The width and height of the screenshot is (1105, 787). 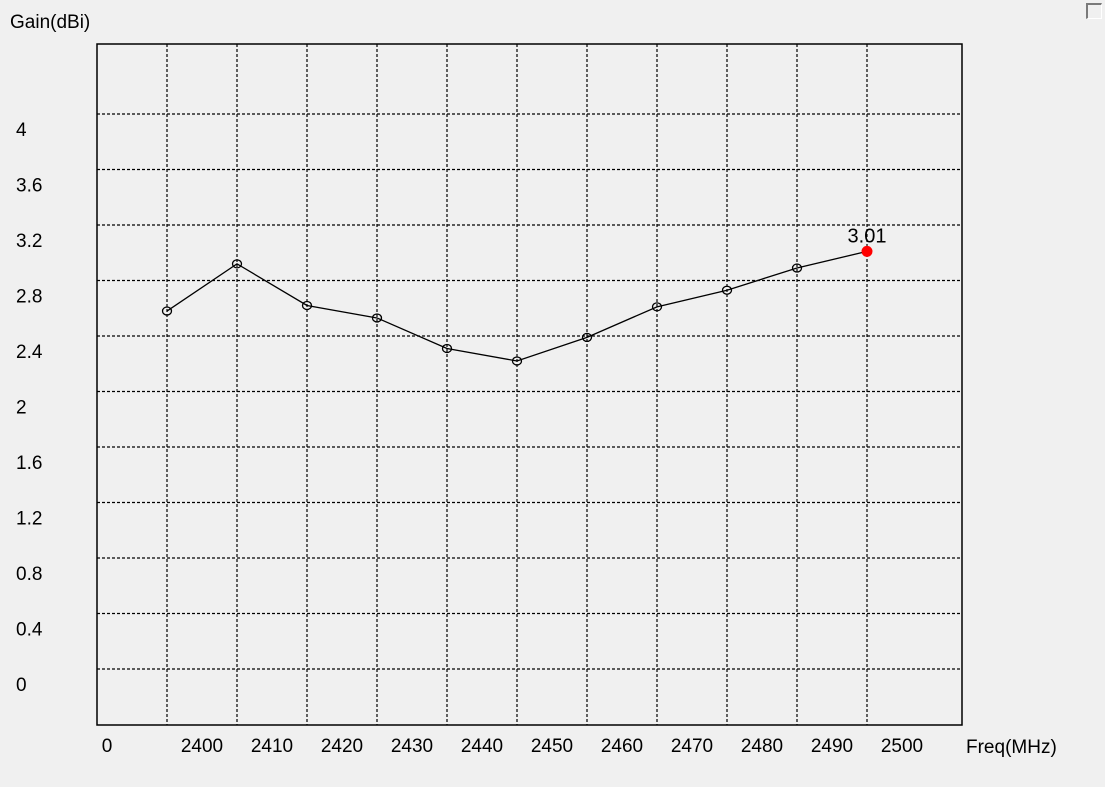 I want to click on y-tick-label: 1.6, so click(x=29, y=463).